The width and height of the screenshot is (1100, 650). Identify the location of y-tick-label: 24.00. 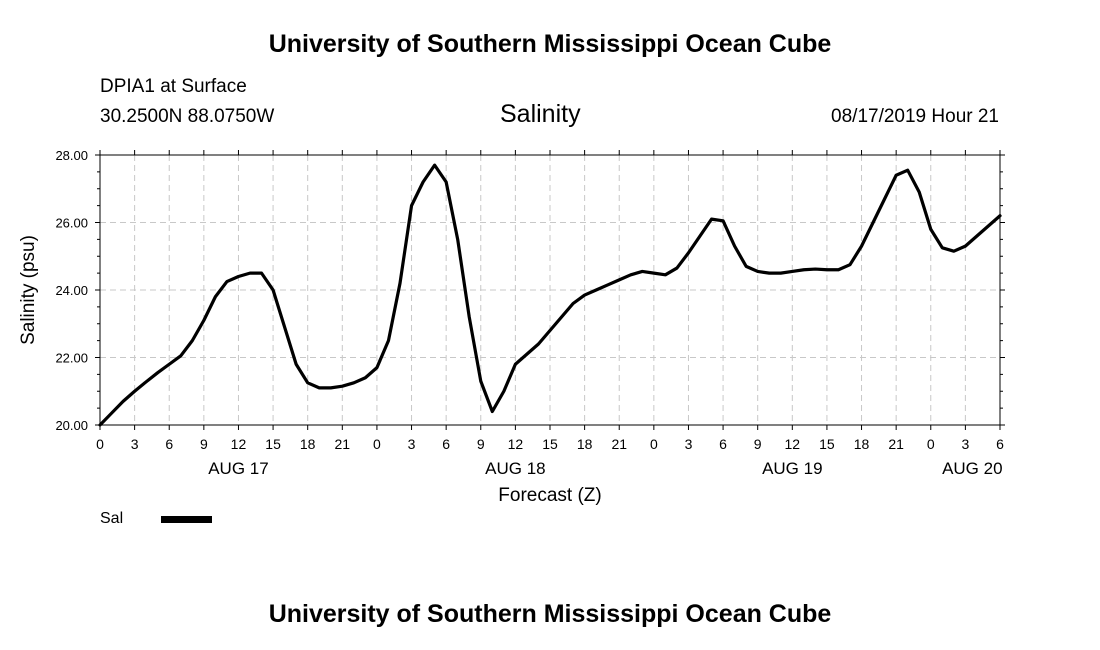
(71, 290).